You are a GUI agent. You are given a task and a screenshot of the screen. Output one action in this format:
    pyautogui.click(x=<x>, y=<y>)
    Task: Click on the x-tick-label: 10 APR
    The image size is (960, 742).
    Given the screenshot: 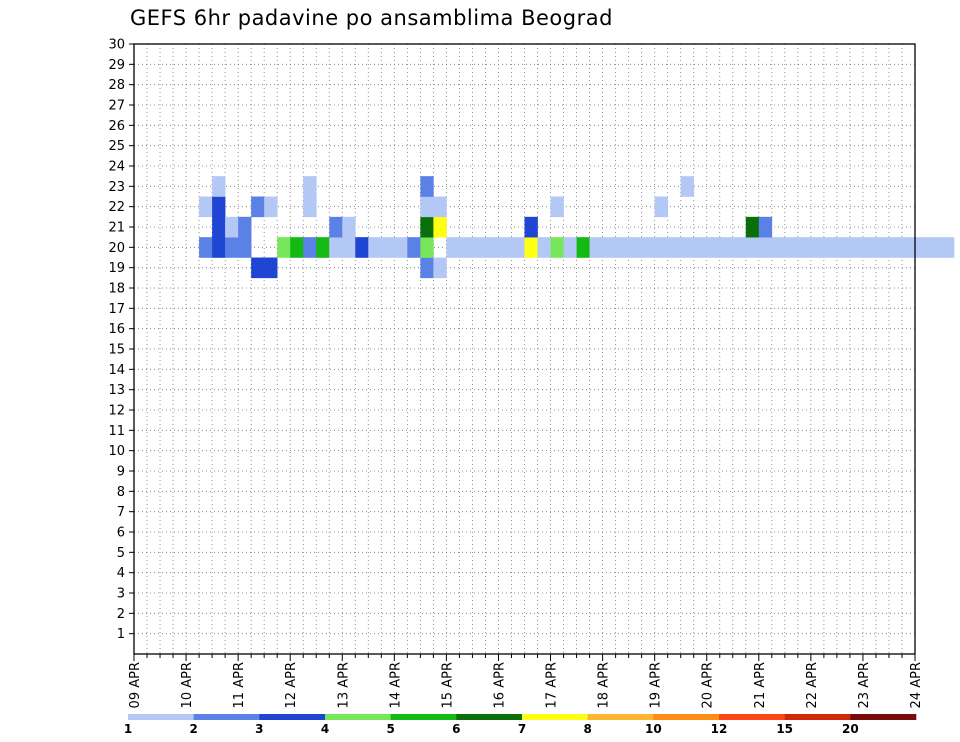 What is the action you would take?
    pyautogui.click(x=187, y=685)
    